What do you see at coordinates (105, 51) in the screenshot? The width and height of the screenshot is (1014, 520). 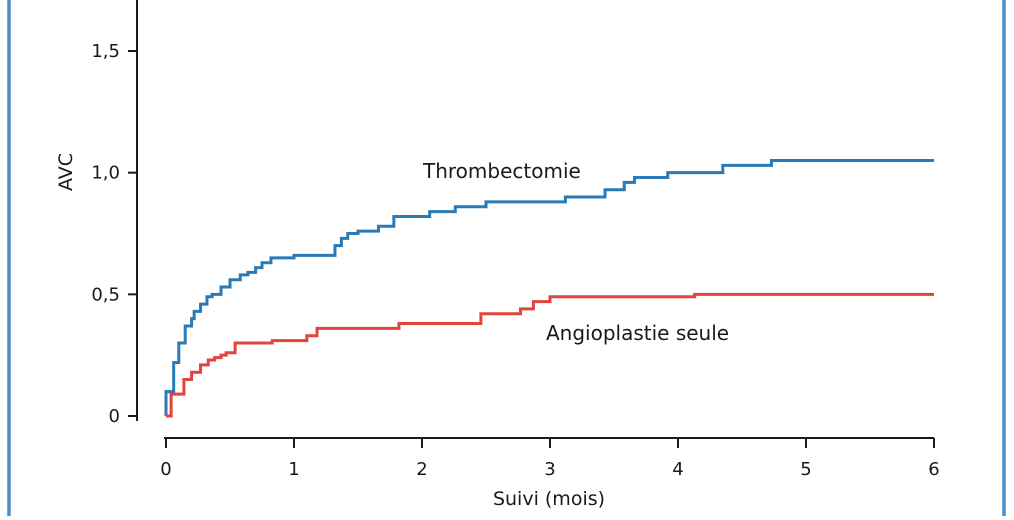 I see `y-tick-label: 1,5` at bounding box center [105, 51].